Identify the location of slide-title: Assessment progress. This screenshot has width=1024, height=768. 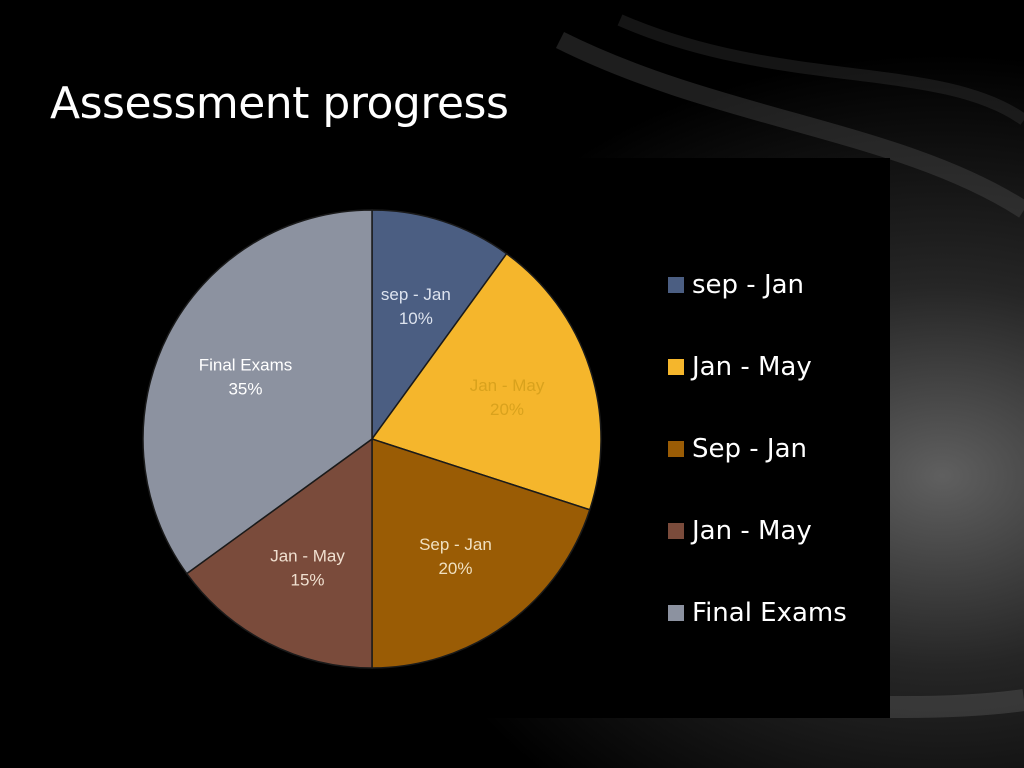
(279, 103).